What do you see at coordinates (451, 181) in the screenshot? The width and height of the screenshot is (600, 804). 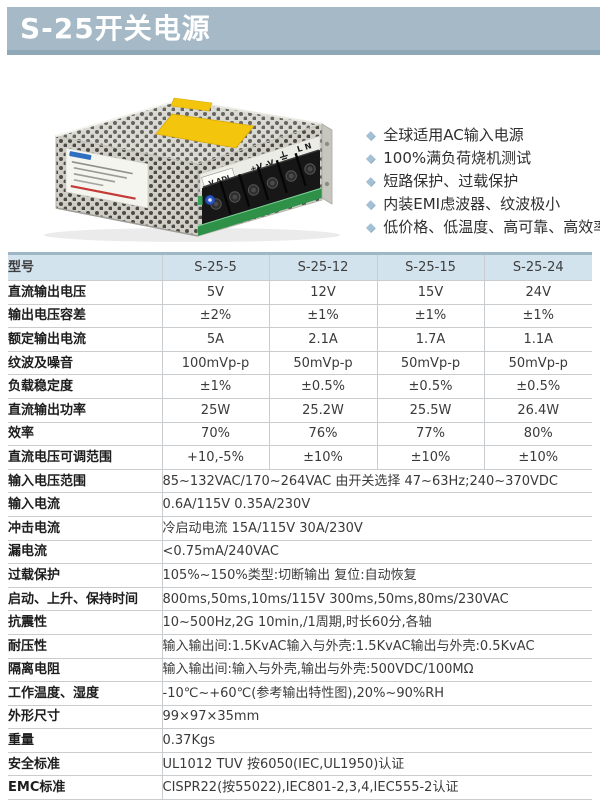 I see `feature-text: 短路保护、过载保护` at bounding box center [451, 181].